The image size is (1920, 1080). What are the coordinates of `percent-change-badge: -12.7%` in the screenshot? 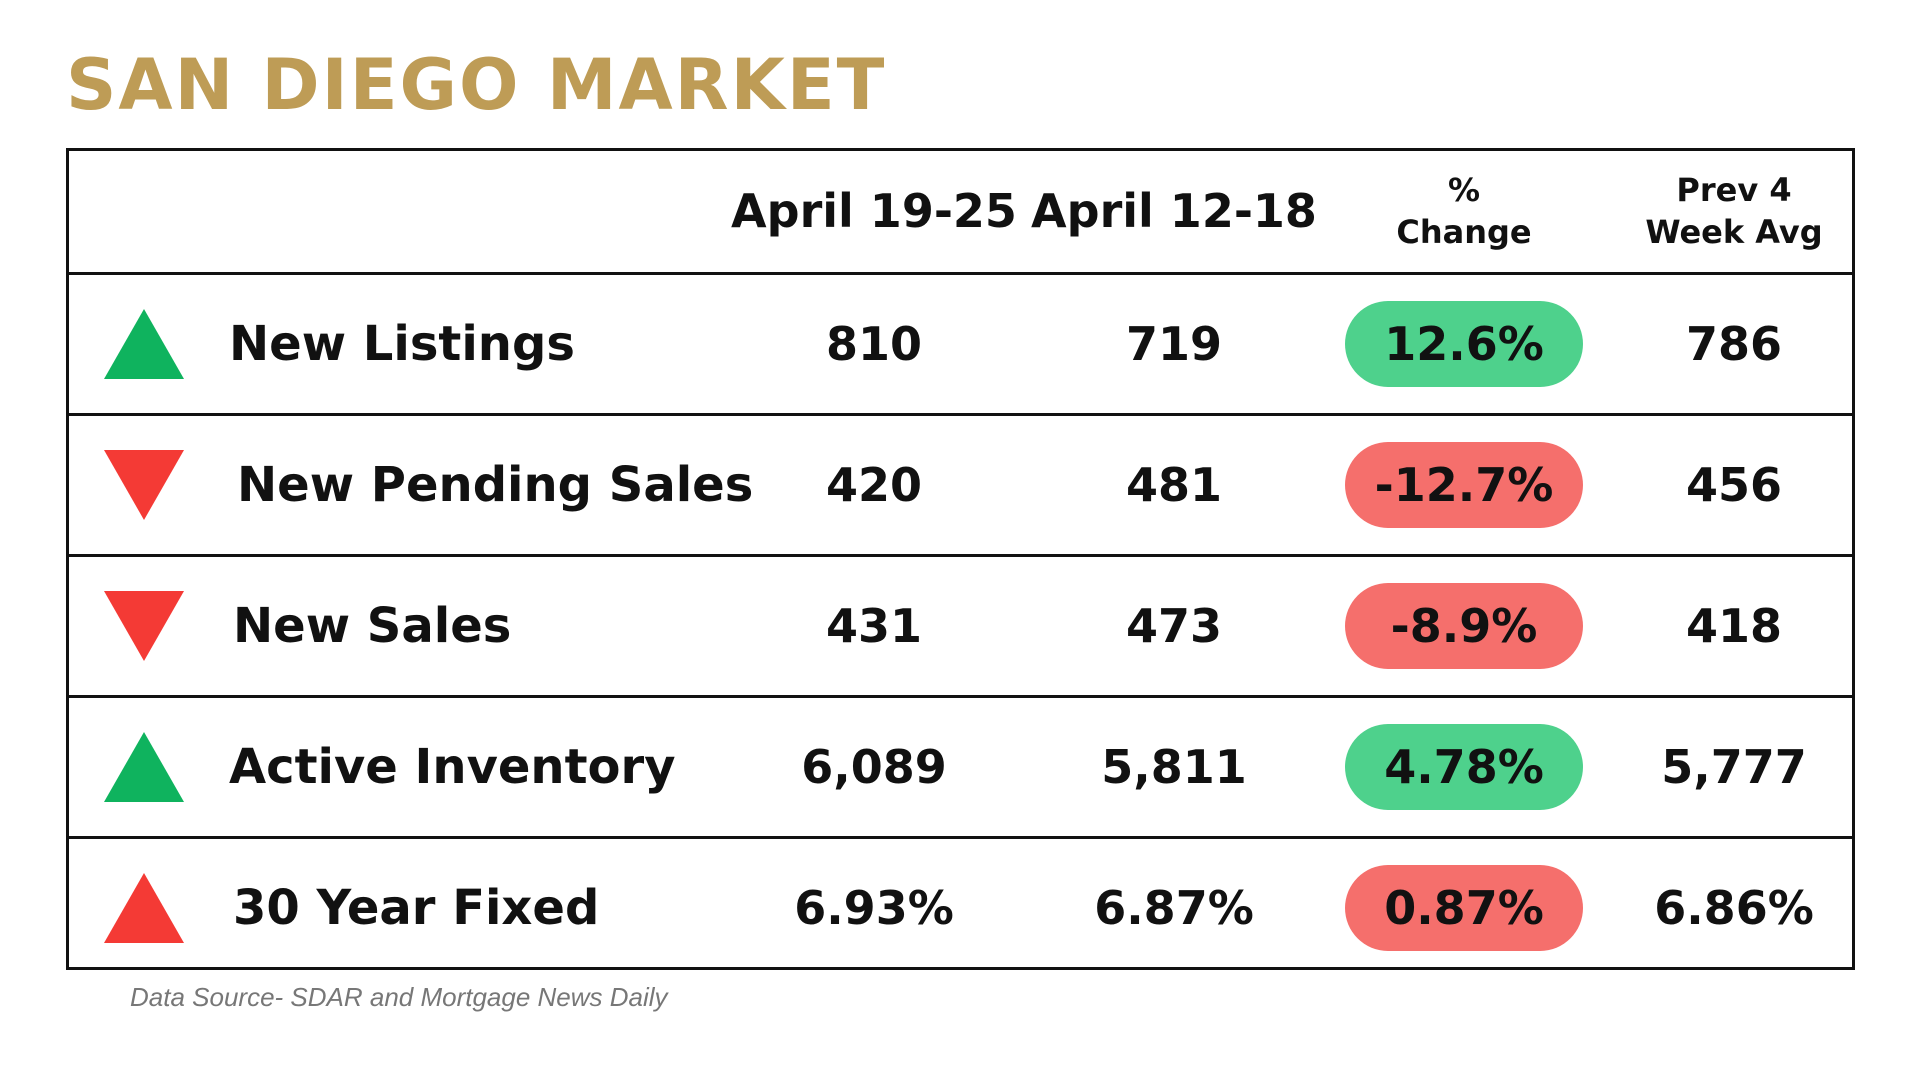 It's located at (1464, 485).